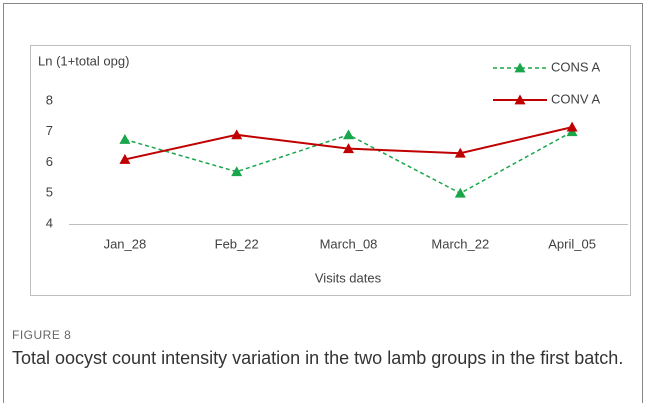 The width and height of the screenshot is (646, 403). Describe the element at coordinates (575, 66) in the screenshot. I see `legend-label: CONS A` at that location.